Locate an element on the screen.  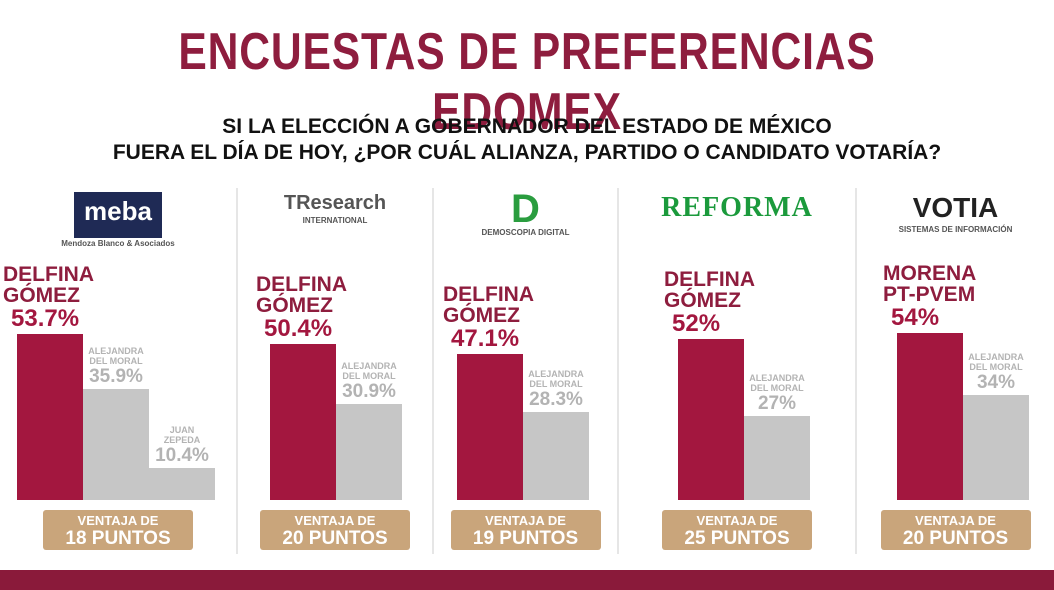
advantage-points: 25 PUNTOS is located at coordinates (737, 538).